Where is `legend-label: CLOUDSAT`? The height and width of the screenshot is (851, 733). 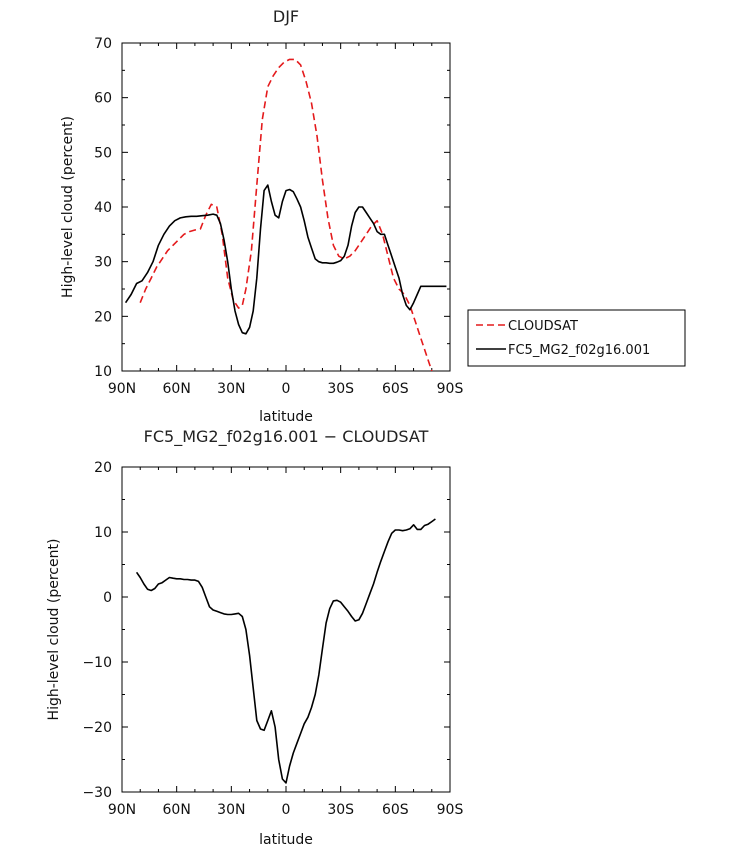
legend-label: CLOUDSAT is located at coordinates (543, 326).